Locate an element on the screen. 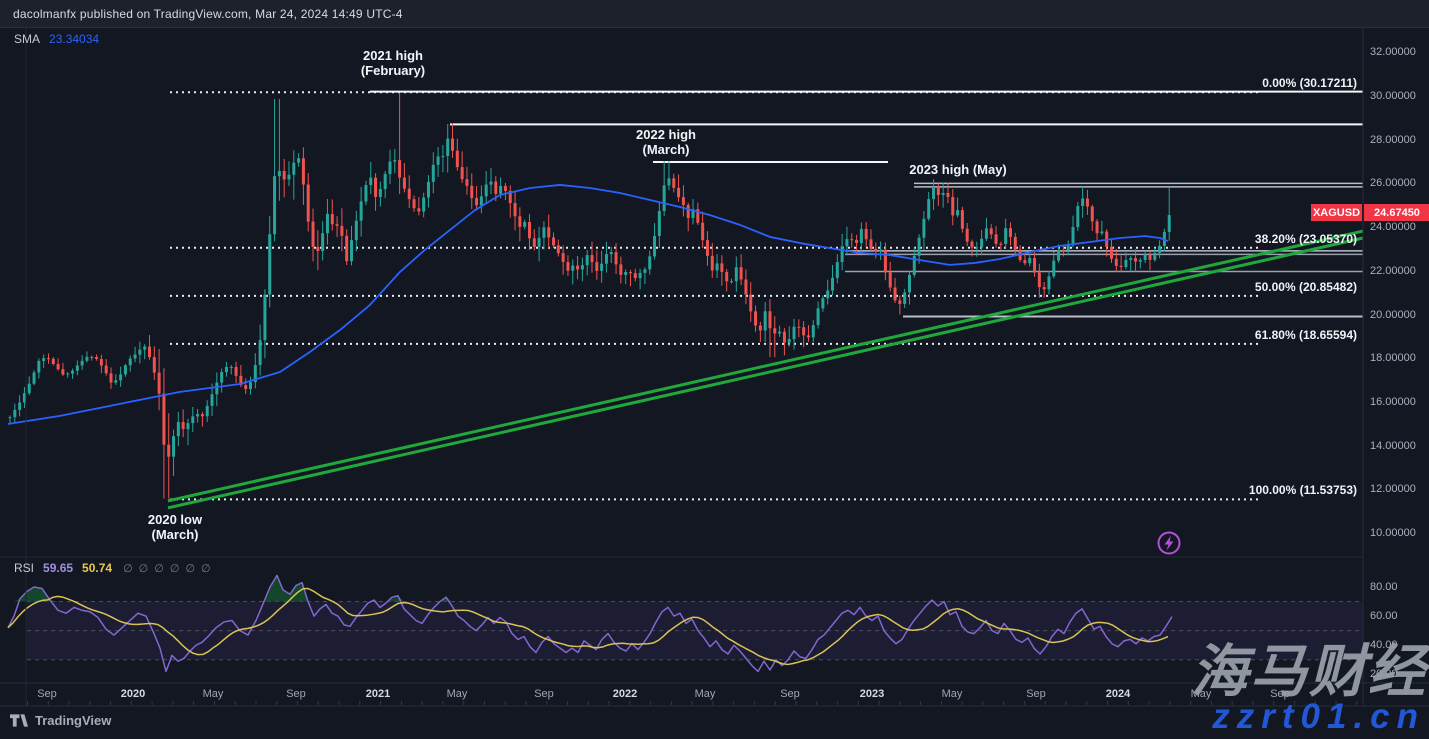 The height and width of the screenshot is (739, 1429). rsi-ma-line is located at coordinates (588, 626).